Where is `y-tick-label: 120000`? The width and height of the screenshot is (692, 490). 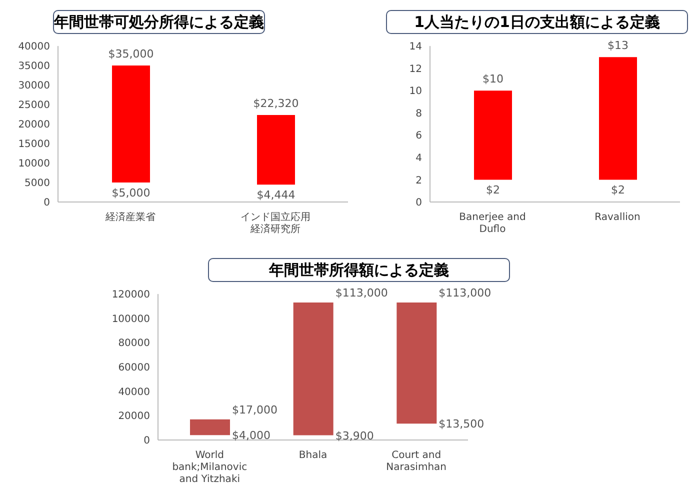
y-tick-label: 120000 is located at coordinates (131, 295).